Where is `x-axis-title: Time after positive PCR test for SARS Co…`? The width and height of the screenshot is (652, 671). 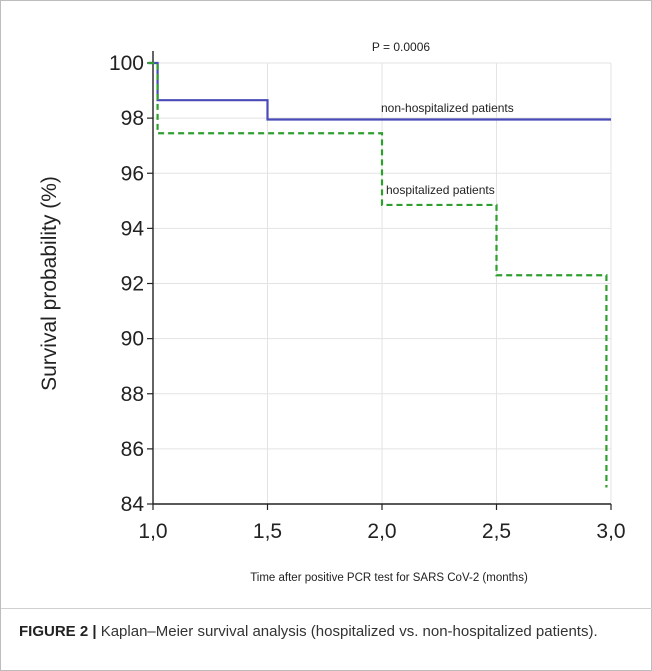
x-axis-title: Time after positive PCR test for SARS Co… is located at coordinates (389, 578).